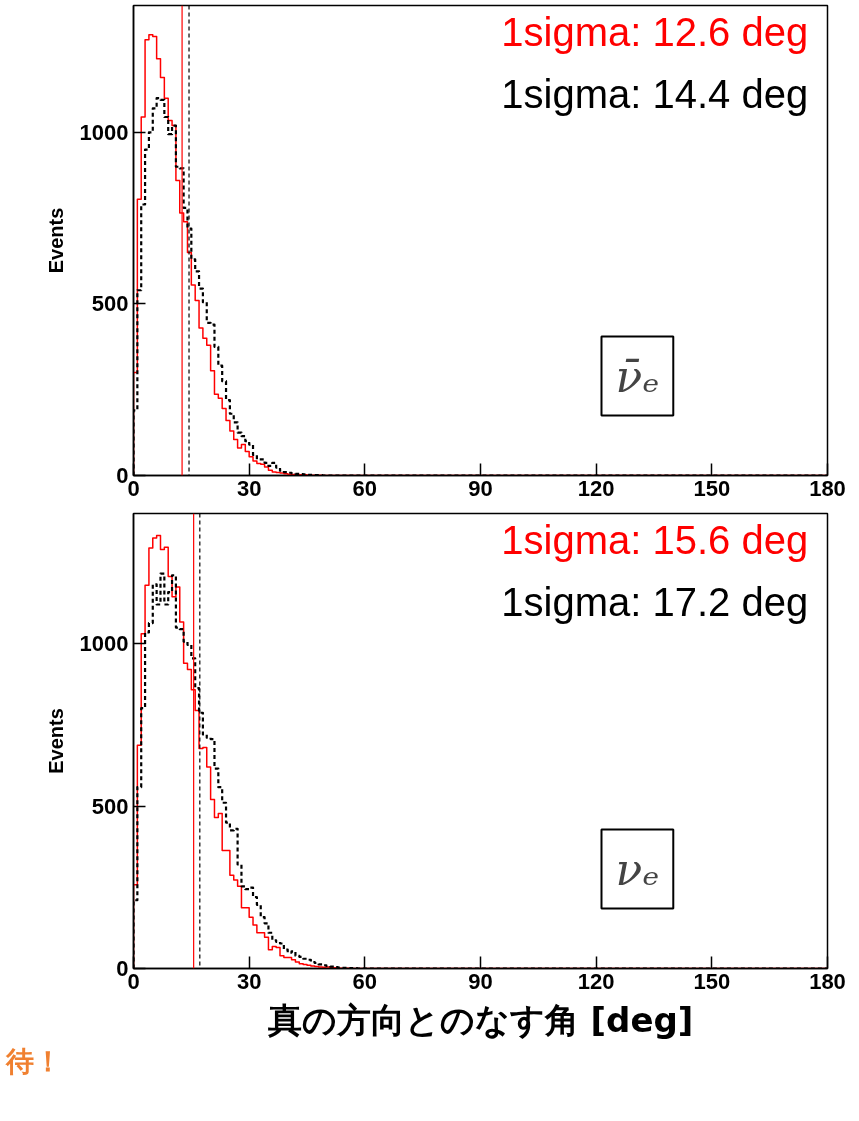 Image resolution: width=859 pixels, height=1121 pixels. Describe the element at coordinates (655, 539) in the screenshot. I see `ref-line-label: 1sigma: 15.6 deg` at that location.